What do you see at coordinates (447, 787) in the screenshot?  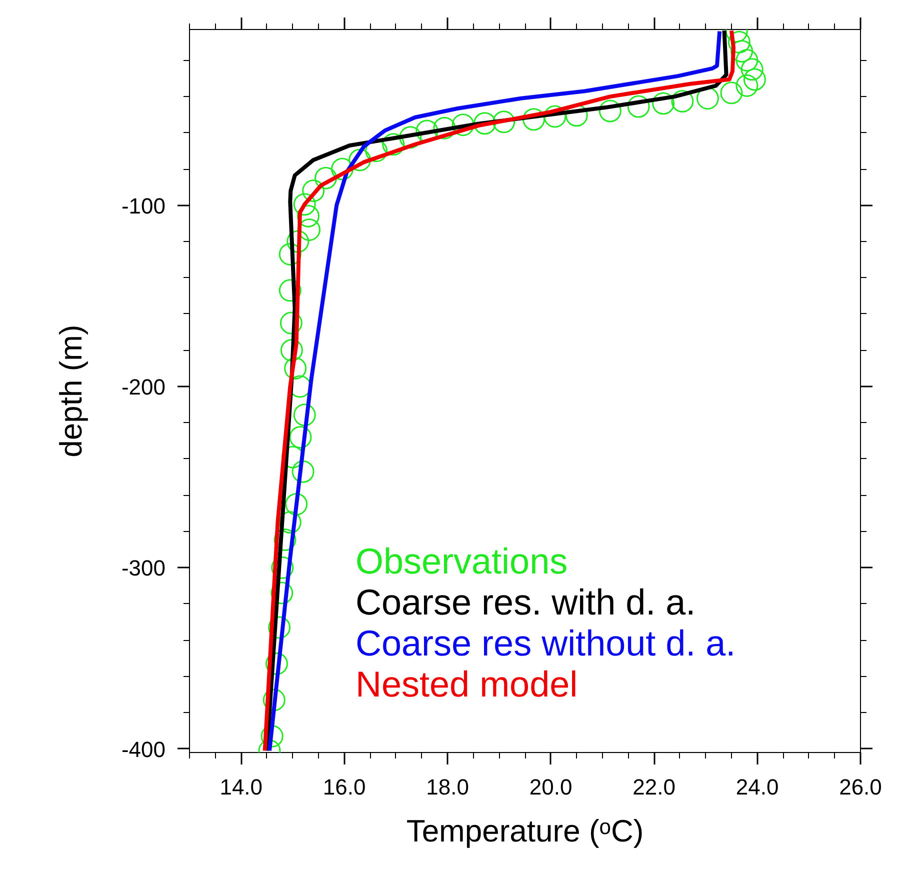 I see `x-tick-label: 18.0` at bounding box center [447, 787].